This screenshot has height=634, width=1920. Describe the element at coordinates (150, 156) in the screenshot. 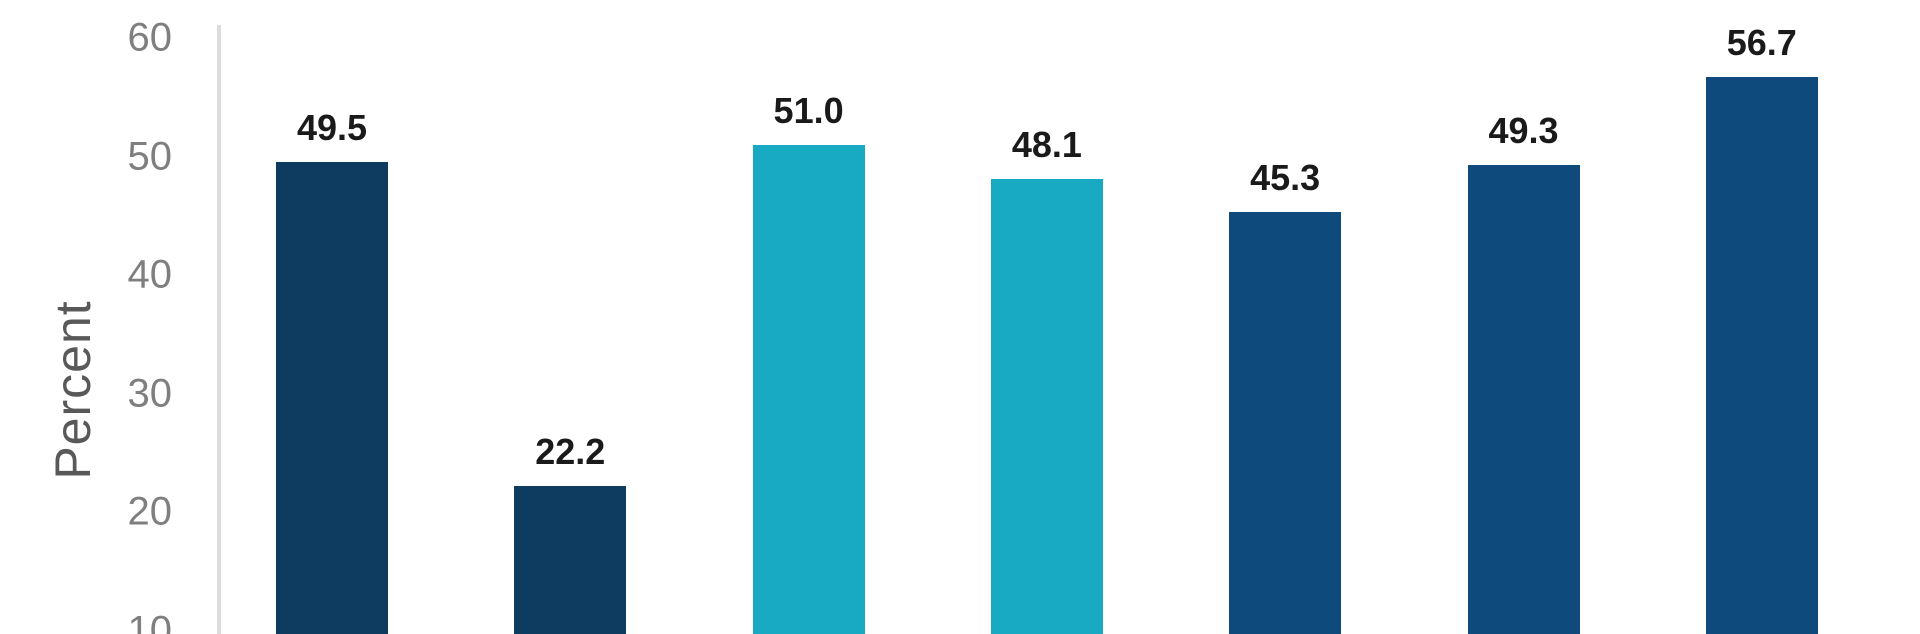

I see `y-tick-label: 50` at that location.